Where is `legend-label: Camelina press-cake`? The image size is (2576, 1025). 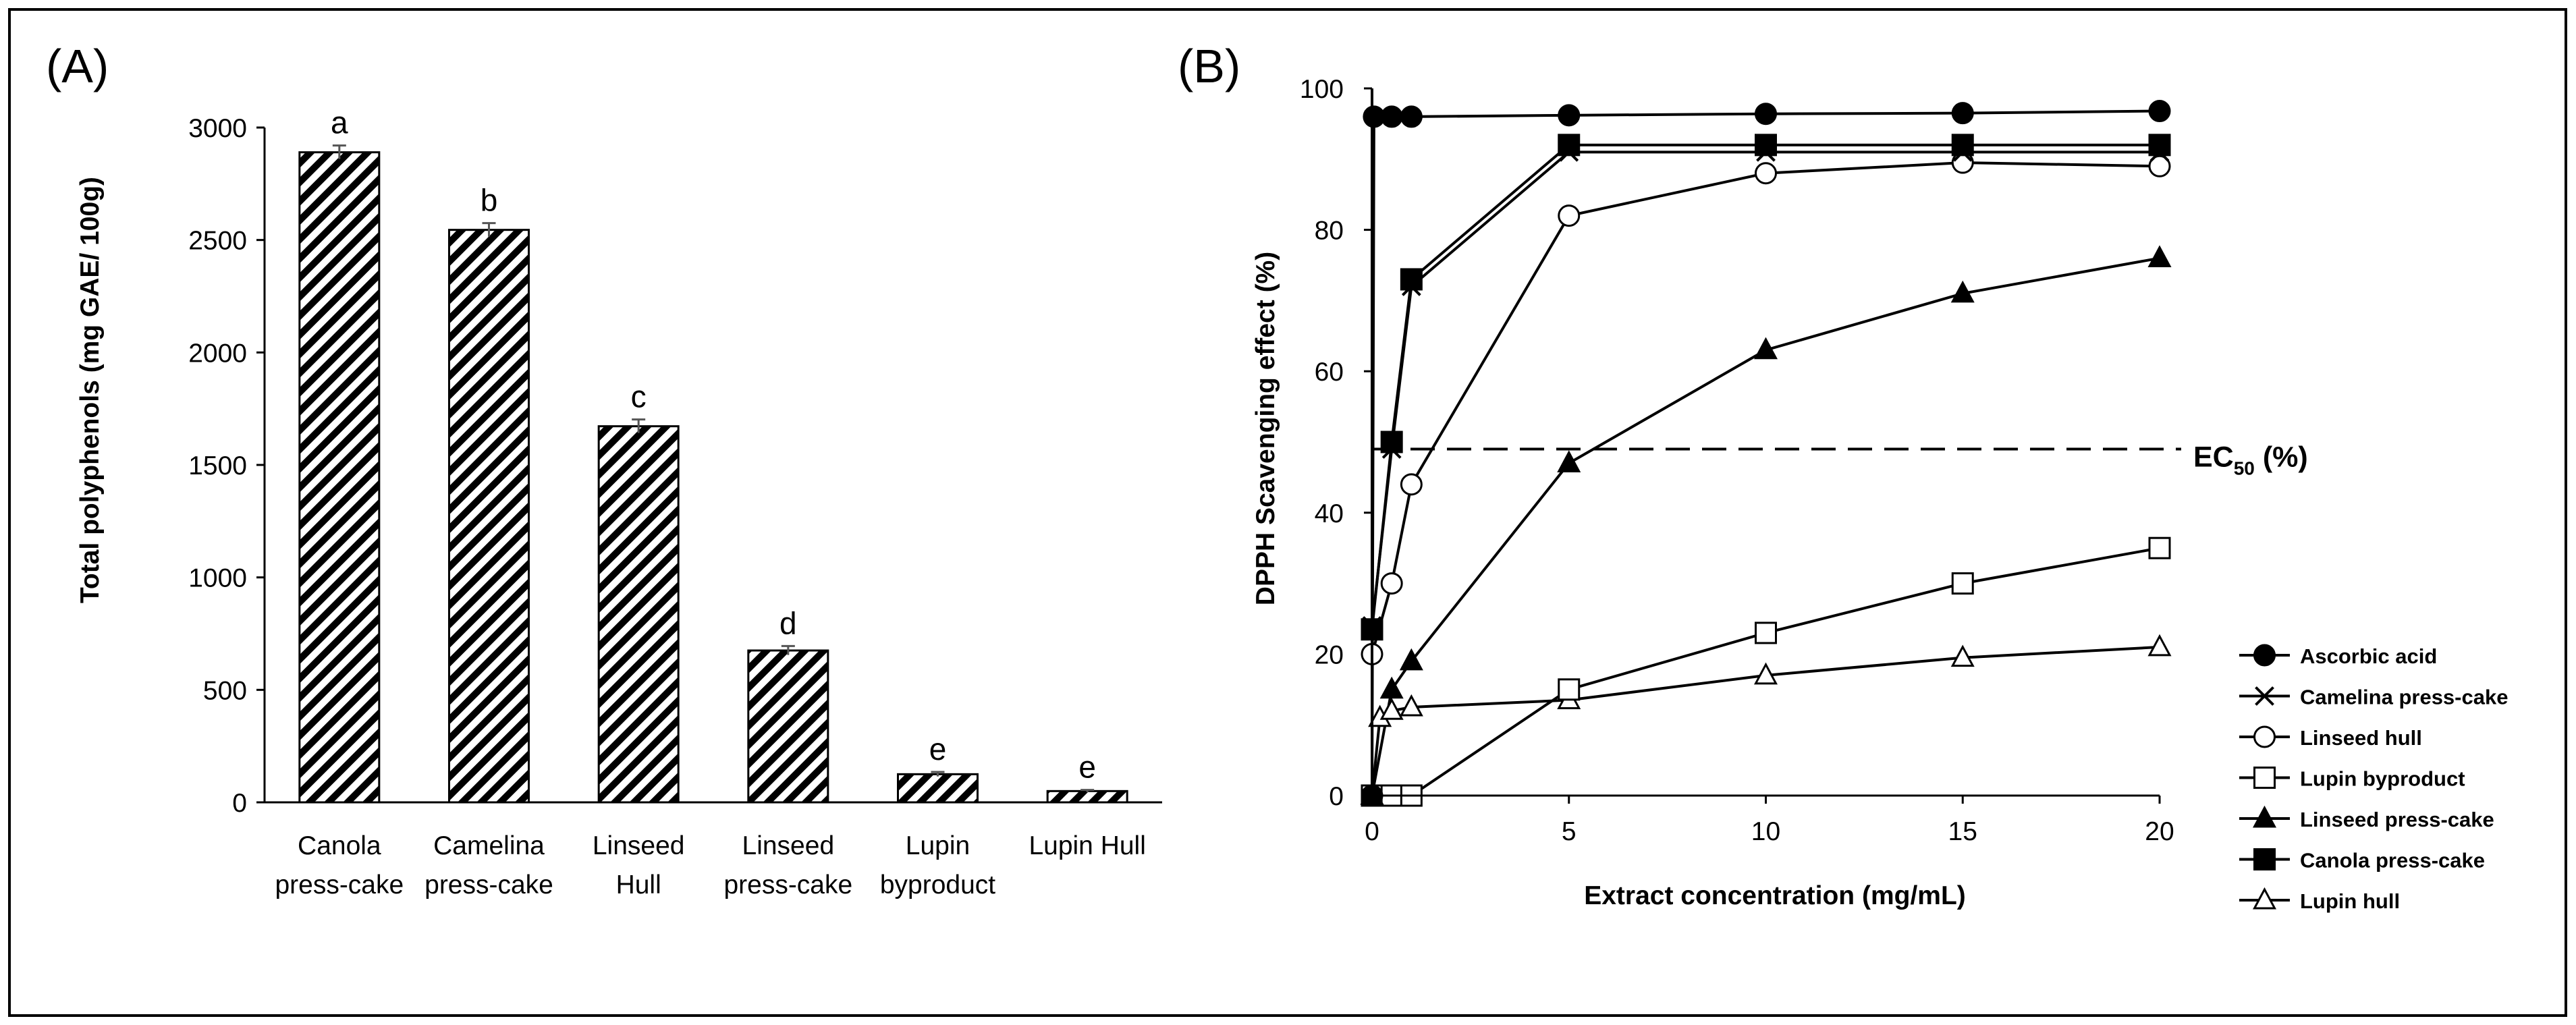
legend-label: Camelina press-cake is located at coordinates (2404, 697).